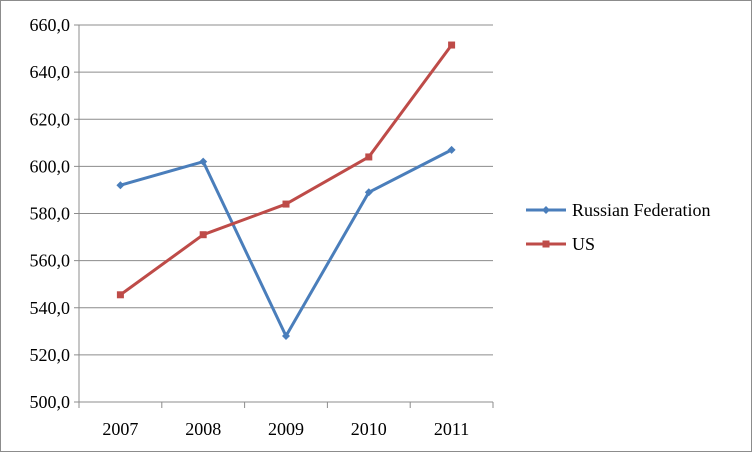 Image resolution: width=752 pixels, height=453 pixels. What do you see at coordinates (50, 166) in the screenshot?
I see `y-tick-label: 600,0` at bounding box center [50, 166].